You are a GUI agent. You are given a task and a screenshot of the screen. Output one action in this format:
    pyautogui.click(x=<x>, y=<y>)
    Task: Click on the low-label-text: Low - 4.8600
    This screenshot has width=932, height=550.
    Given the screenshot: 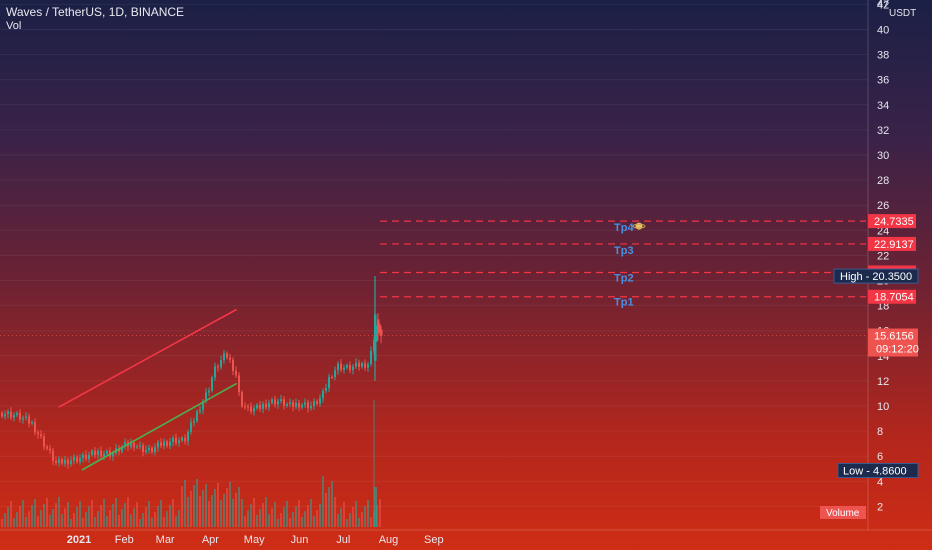 What is the action you would take?
    pyautogui.click(x=875, y=472)
    